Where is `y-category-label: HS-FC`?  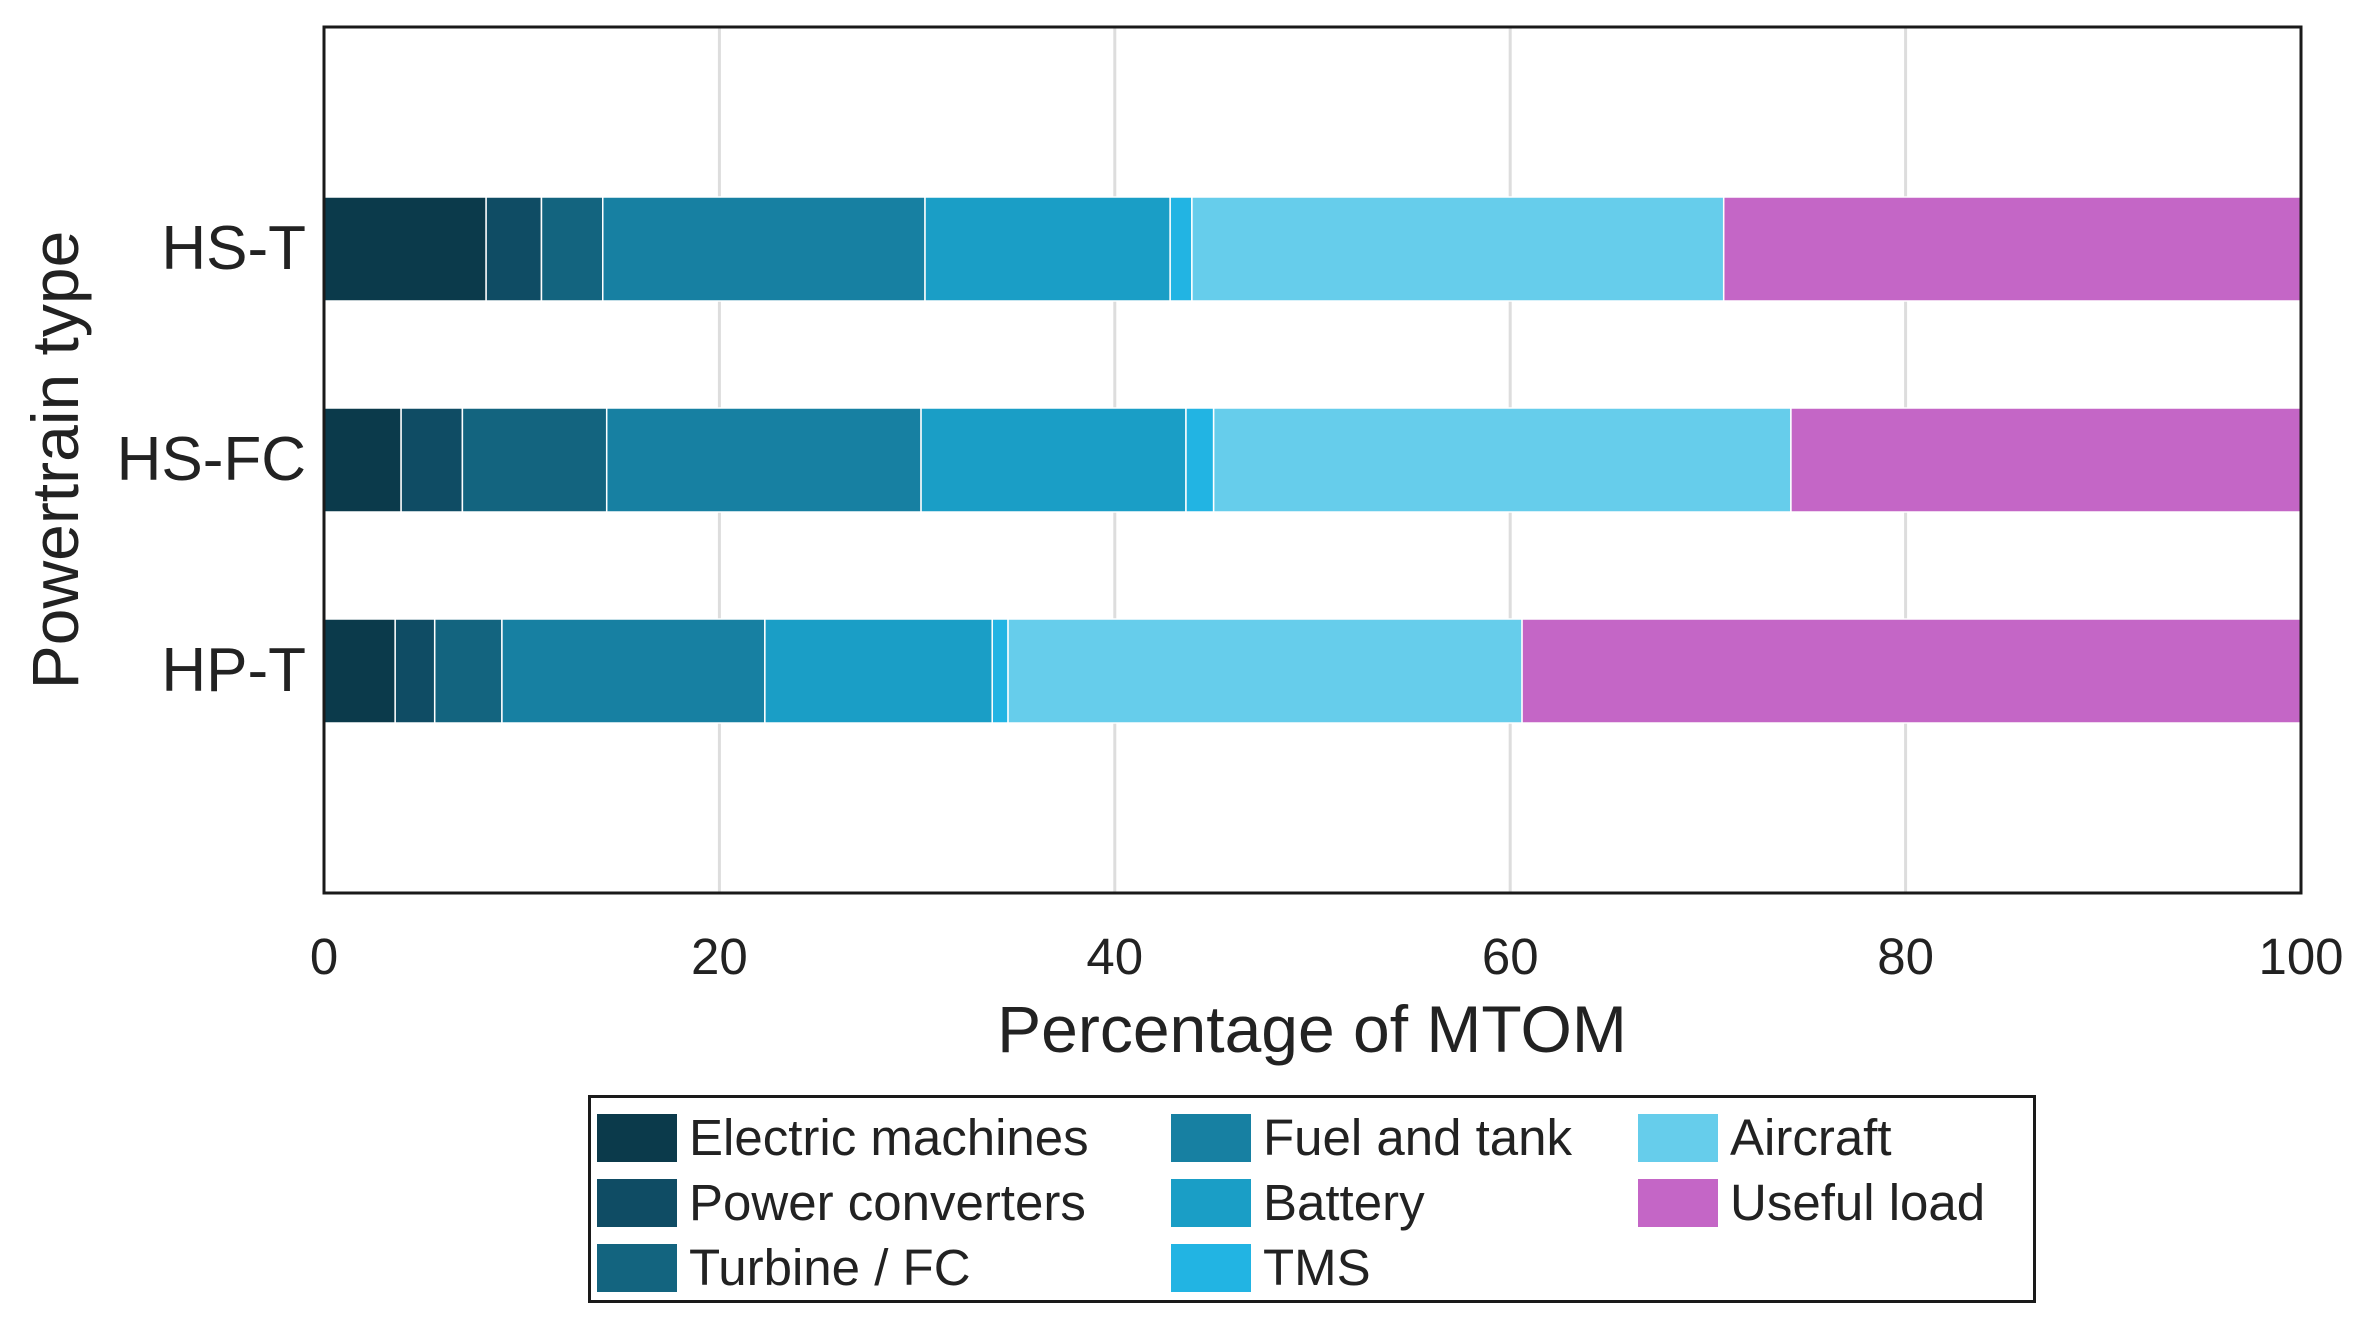
y-category-label: HS-FC is located at coordinates (211, 459).